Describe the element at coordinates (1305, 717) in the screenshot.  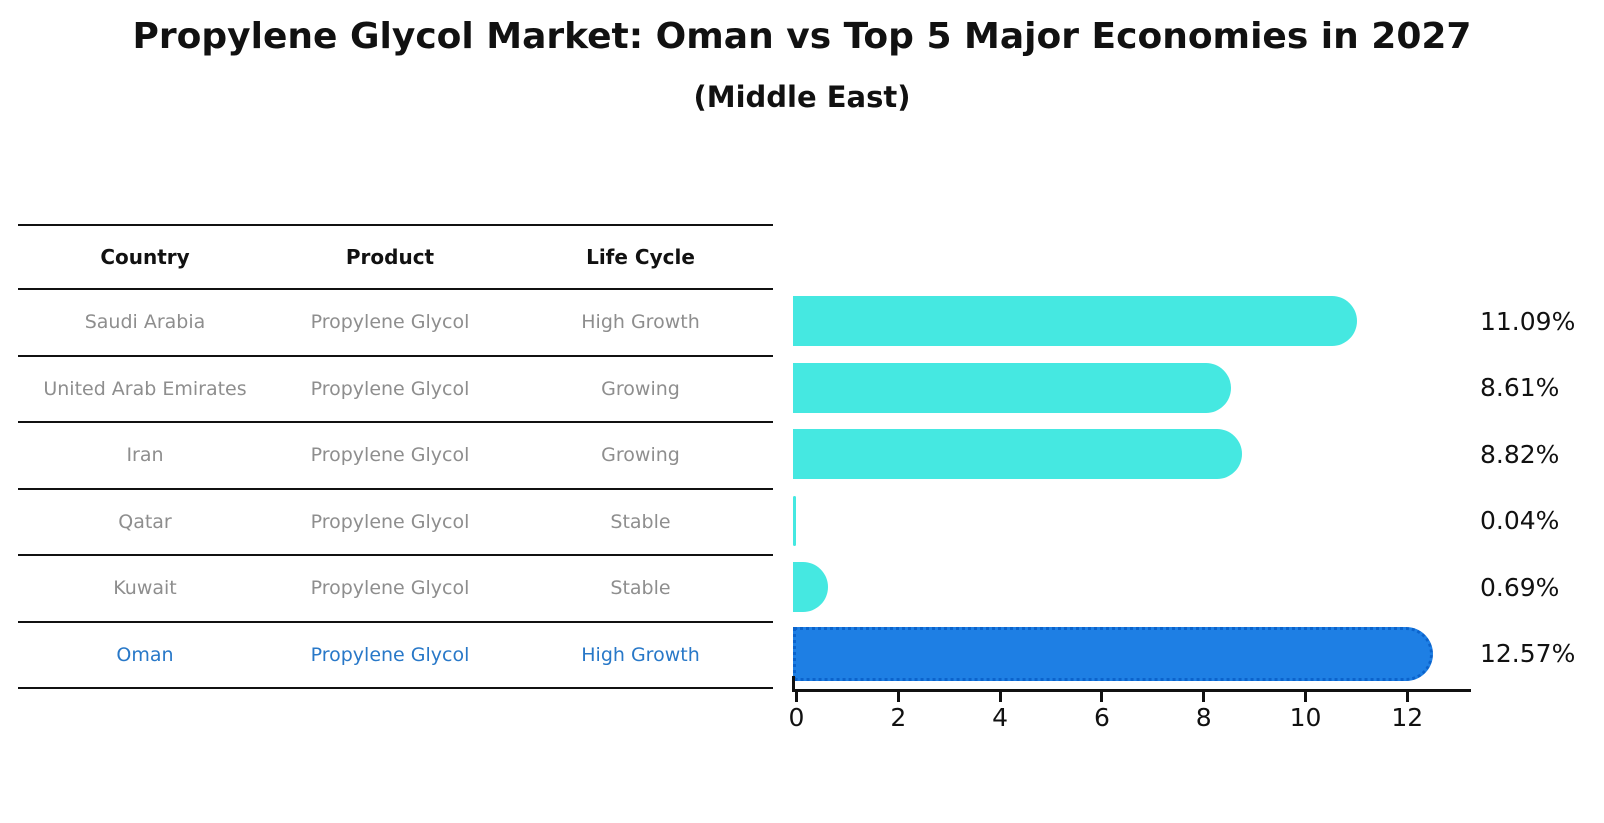
I see `x-axis-tick-label: 10` at that location.